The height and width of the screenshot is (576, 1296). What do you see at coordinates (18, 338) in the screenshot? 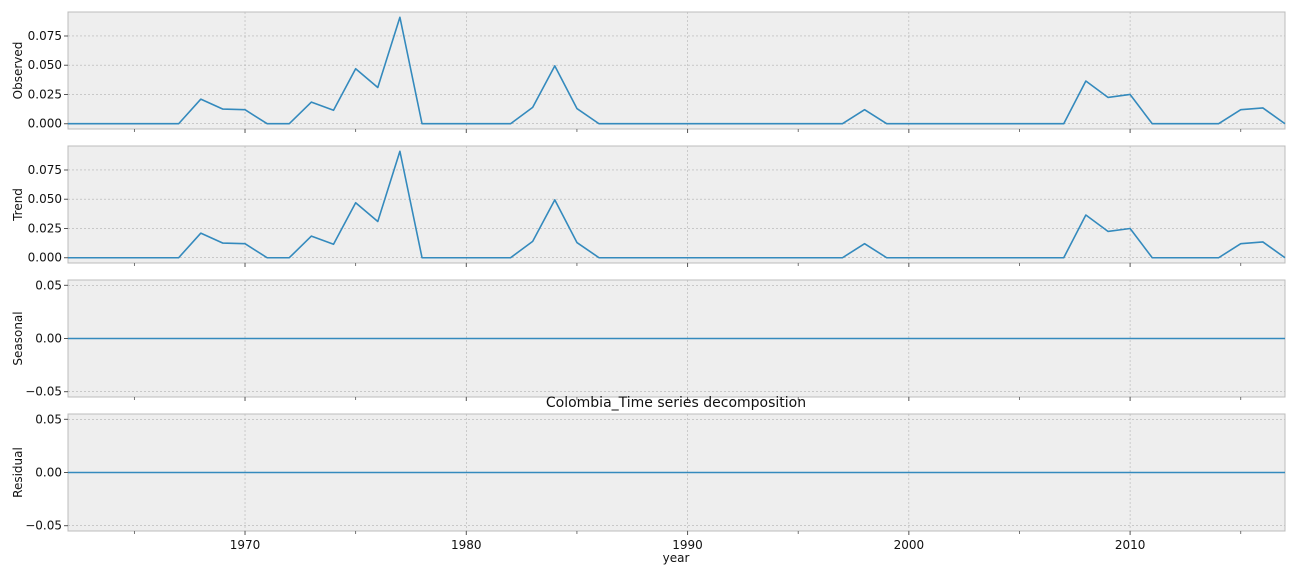
I see `y-axis-label-seasonal: Seasonal` at bounding box center [18, 338].